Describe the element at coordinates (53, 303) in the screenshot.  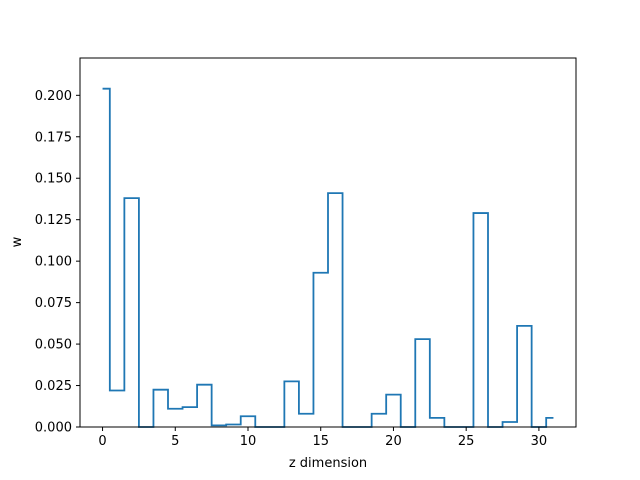
I see `y-tick-label: 0.075` at that location.